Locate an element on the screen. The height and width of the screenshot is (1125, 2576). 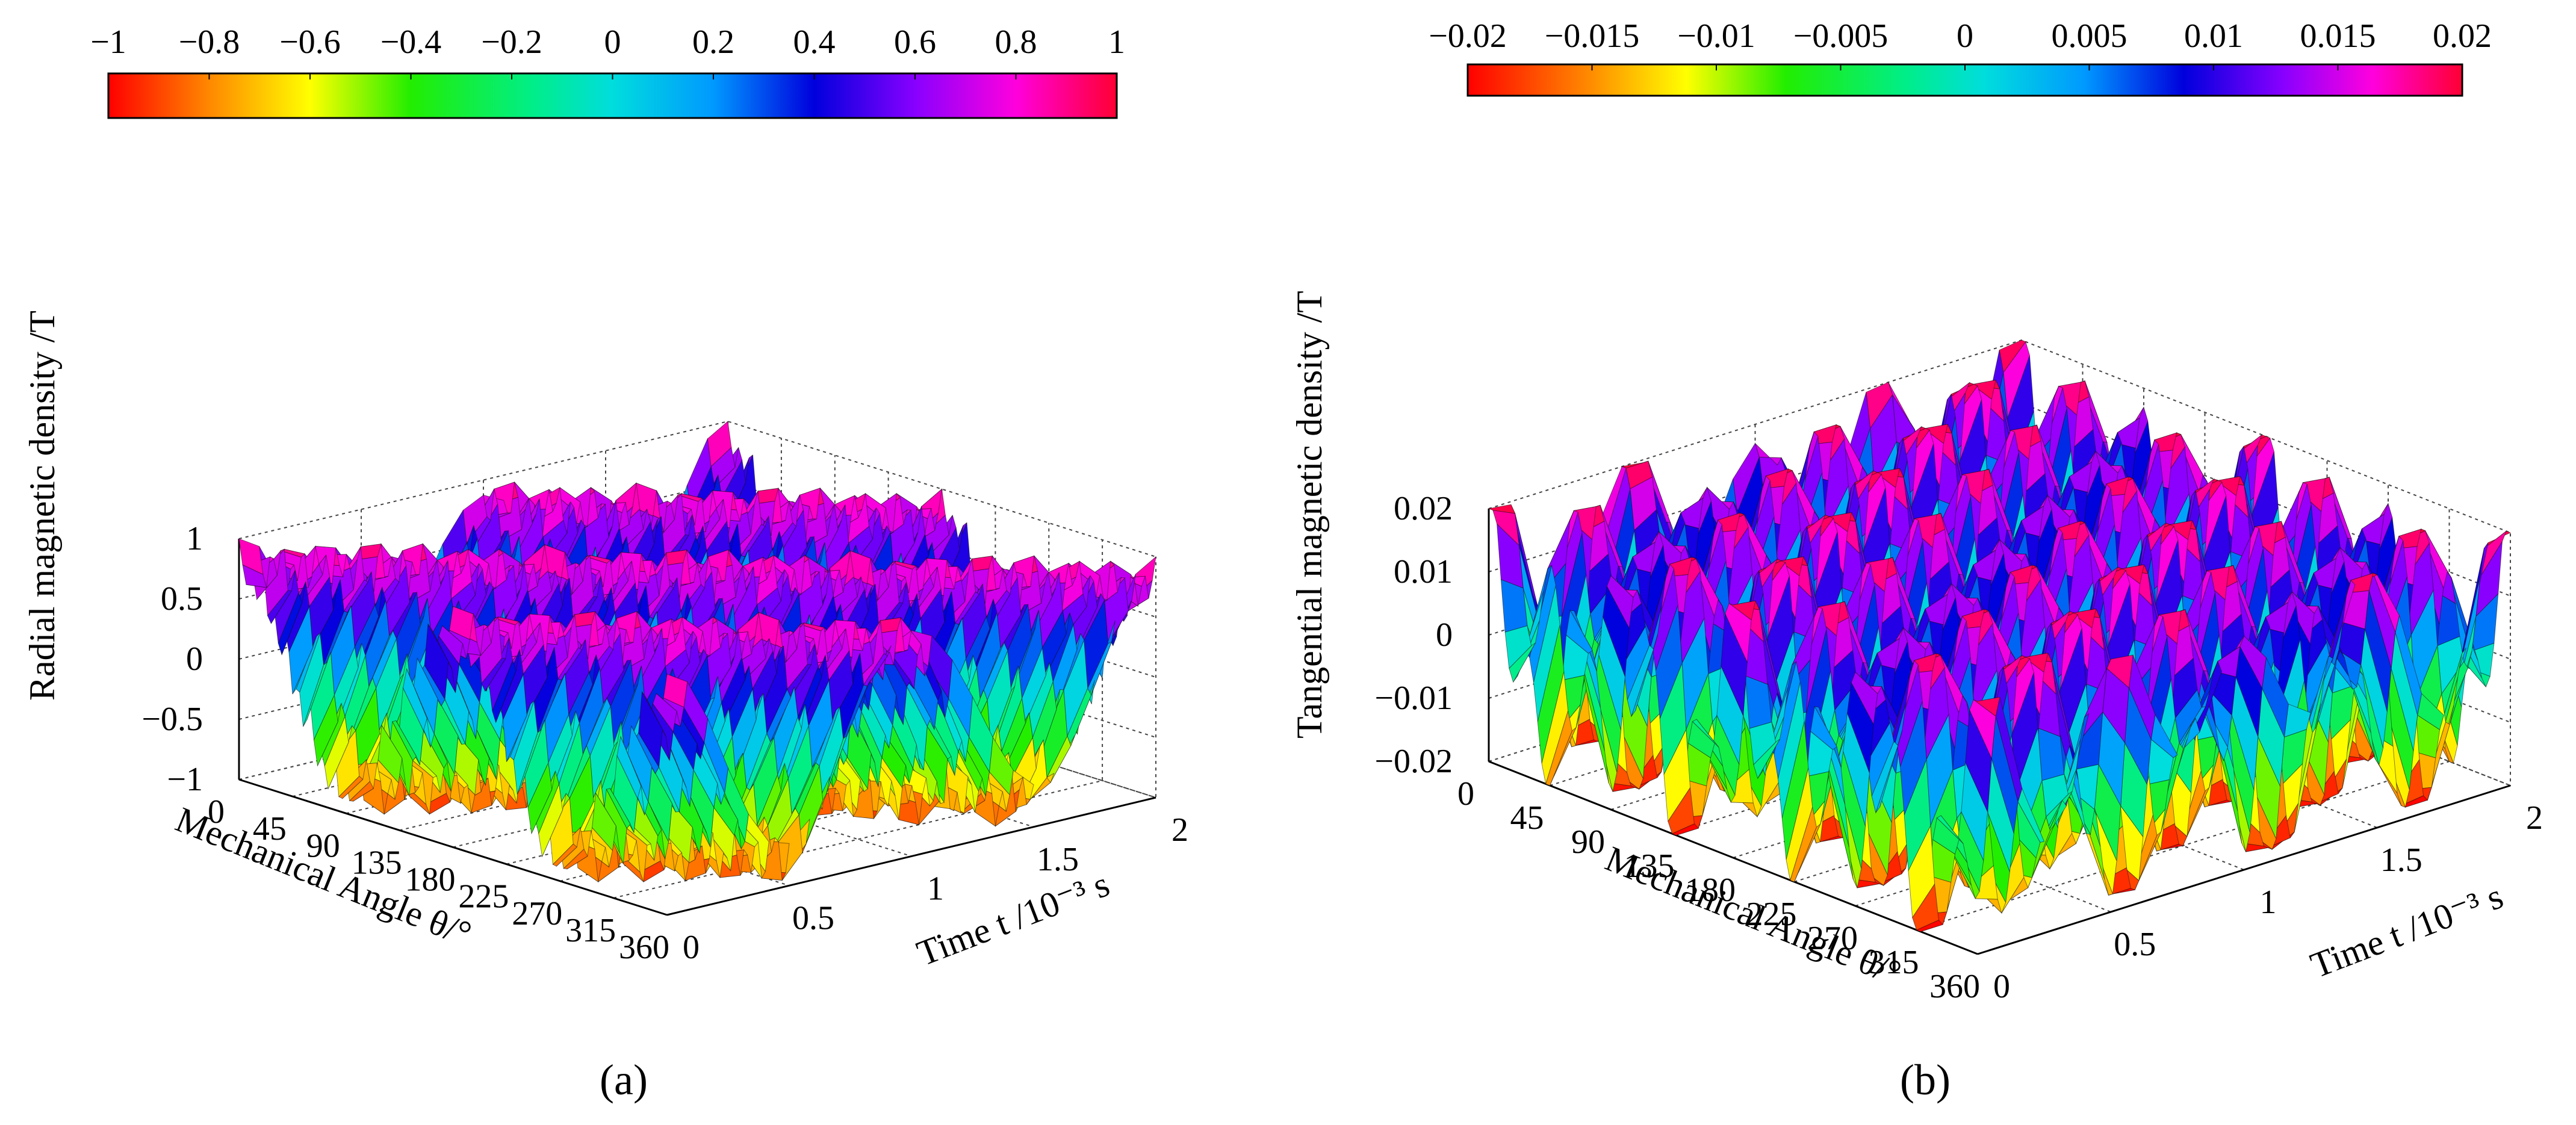
surface-a-cell is located at coordinates (251, 556).